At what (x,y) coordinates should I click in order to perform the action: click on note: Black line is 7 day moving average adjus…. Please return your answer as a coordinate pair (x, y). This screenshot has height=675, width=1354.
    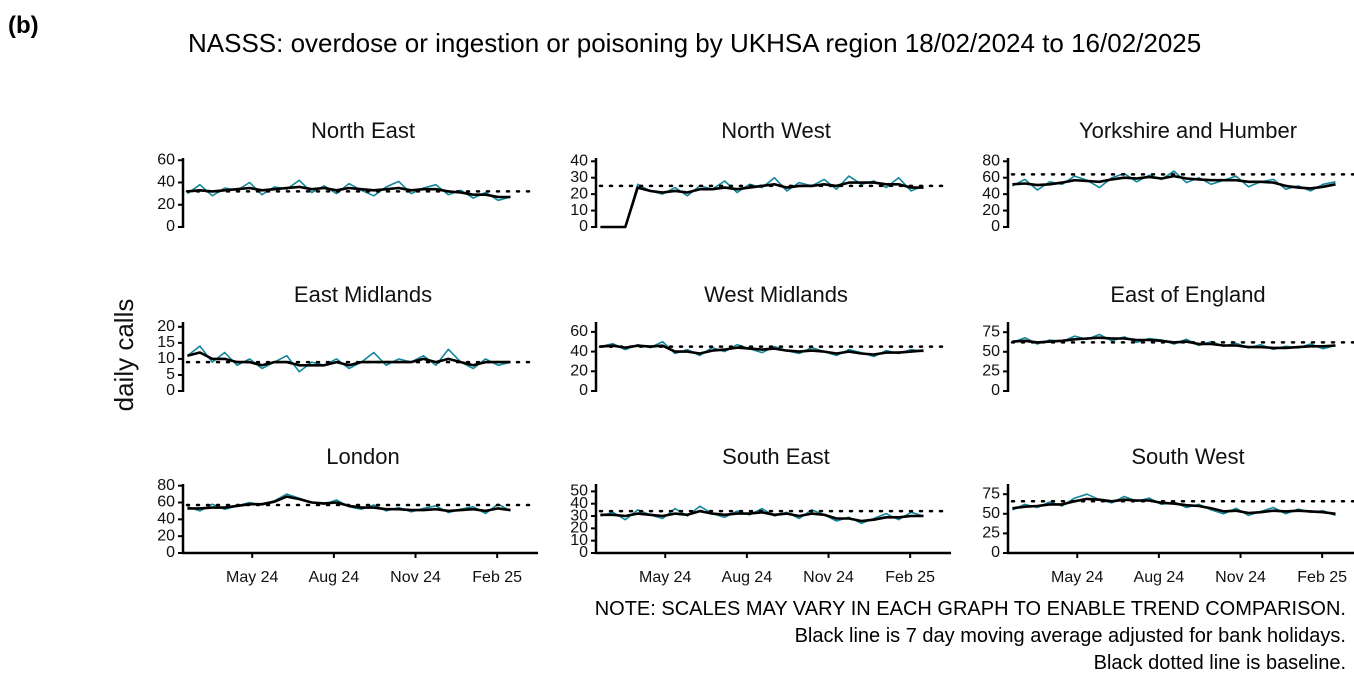
    Looking at the image, I should click on (1070, 636).